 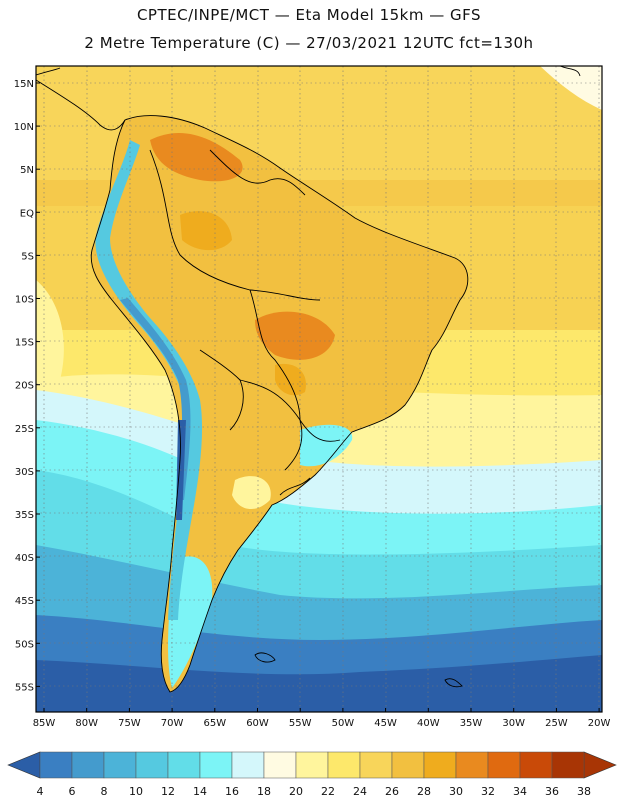 What do you see at coordinates (24, 343) in the screenshot?
I see `lat-tick-label: 15S` at bounding box center [24, 343].